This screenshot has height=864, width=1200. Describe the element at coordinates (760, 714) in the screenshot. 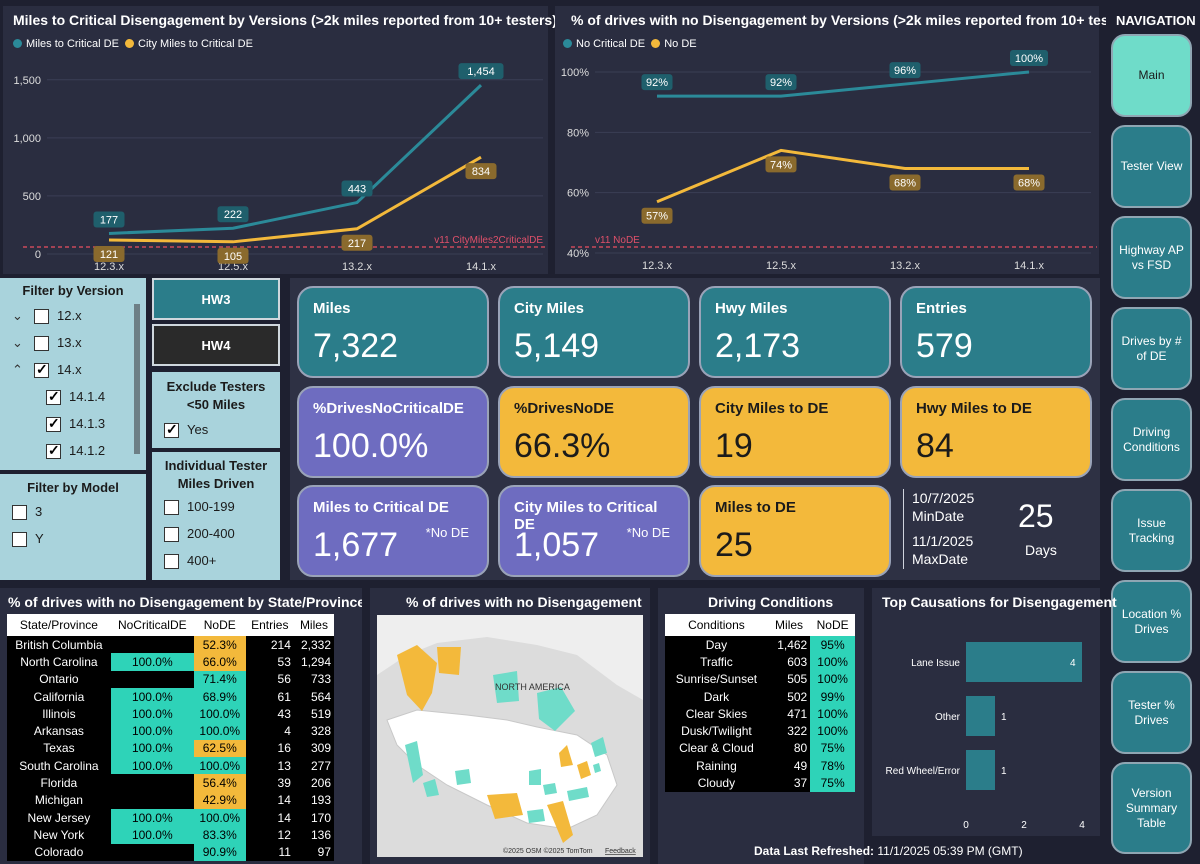

I see `table-row: Clear Skies 471 100%` at that location.